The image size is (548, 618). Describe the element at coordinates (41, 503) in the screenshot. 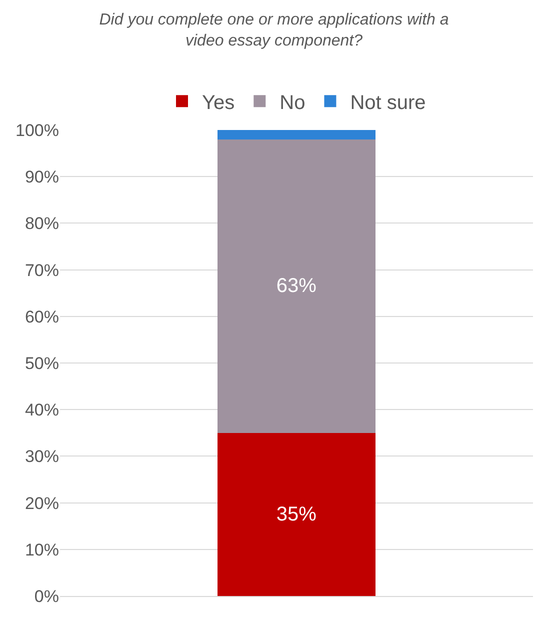

I see `y-tick-label: 20%` at that location.